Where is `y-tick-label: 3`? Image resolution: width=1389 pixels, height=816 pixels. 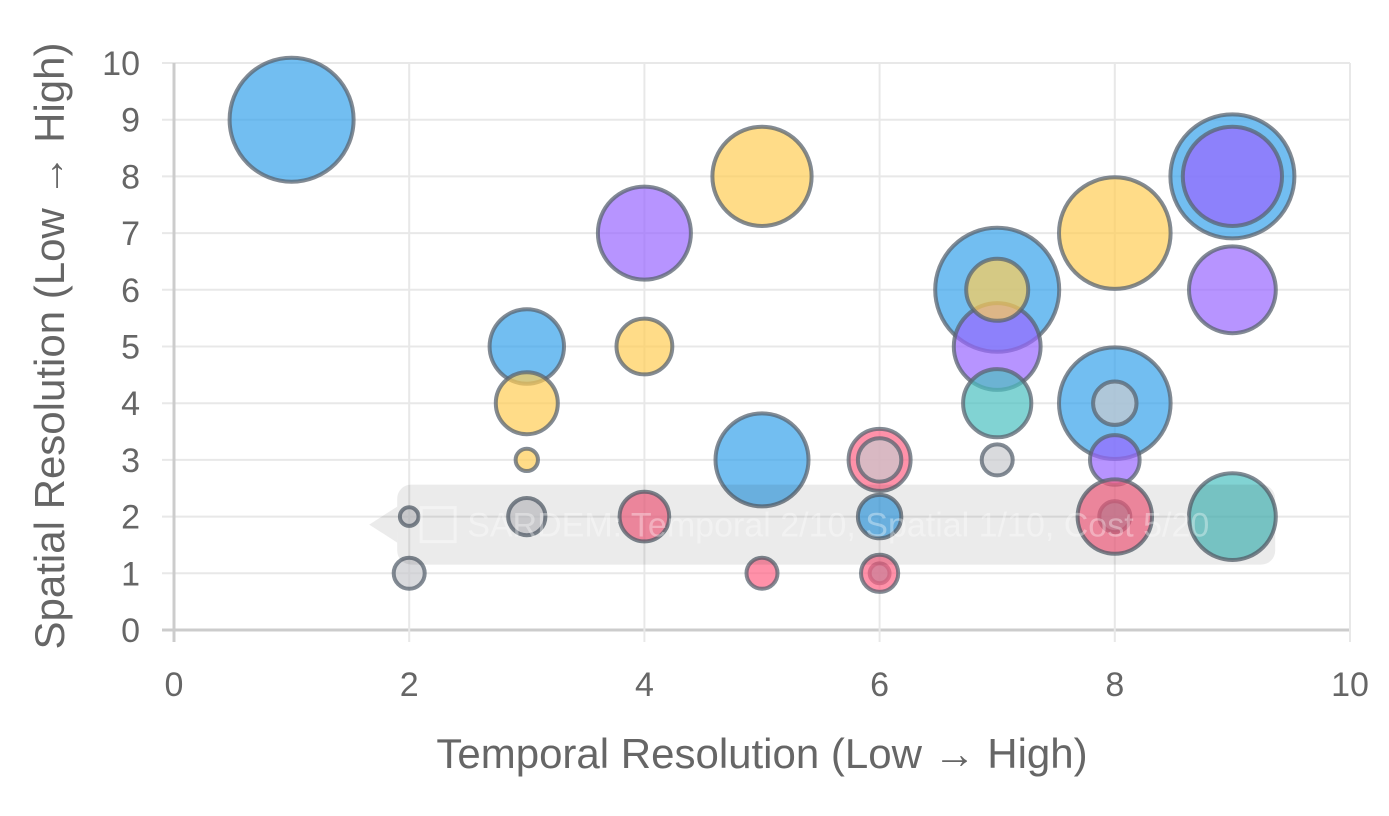
y-tick-label: 3 is located at coordinates (130, 461).